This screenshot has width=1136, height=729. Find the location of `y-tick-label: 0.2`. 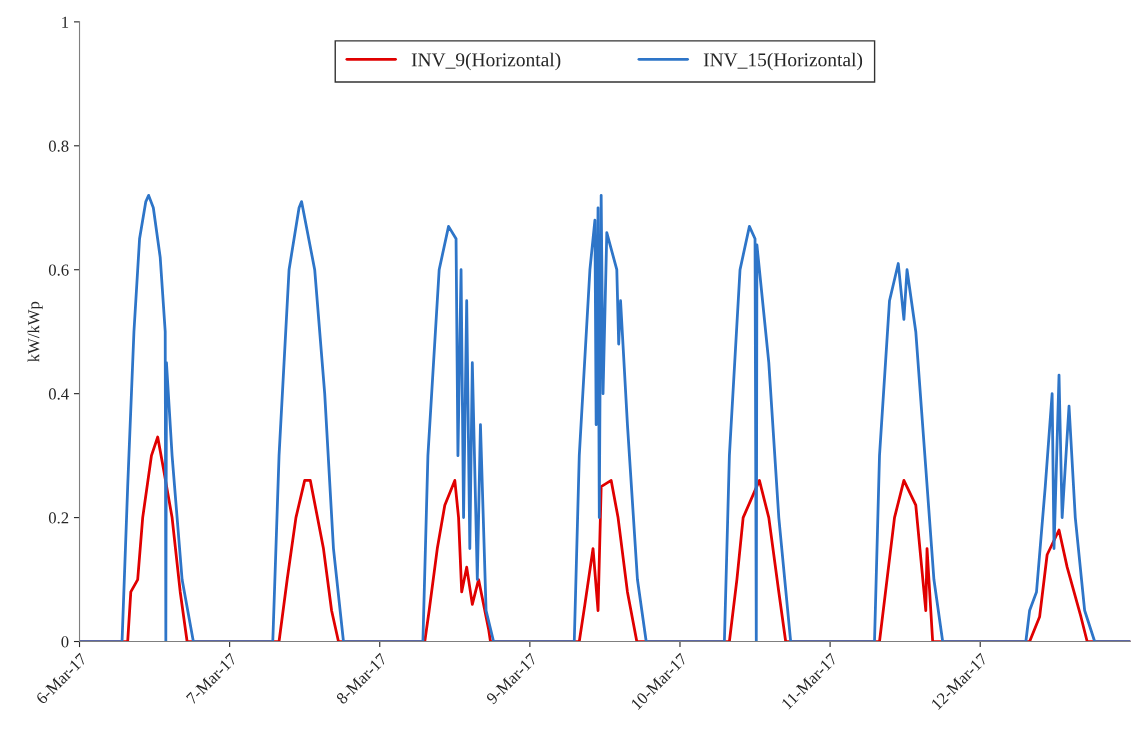

y-tick-label: 0.2 is located at coordinates (58, 518).